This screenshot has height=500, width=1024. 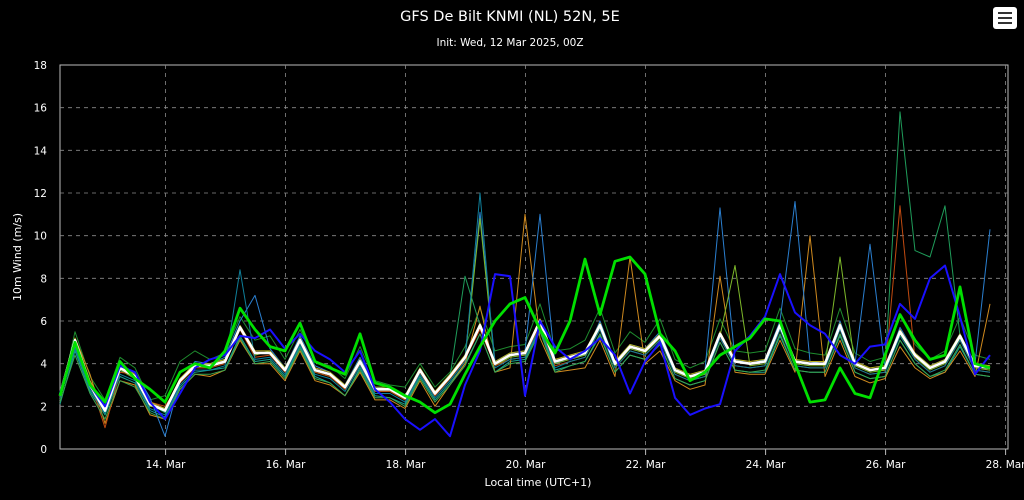 I want to click on x-tick-label: 20. Mar, so click(x=526, y=465).